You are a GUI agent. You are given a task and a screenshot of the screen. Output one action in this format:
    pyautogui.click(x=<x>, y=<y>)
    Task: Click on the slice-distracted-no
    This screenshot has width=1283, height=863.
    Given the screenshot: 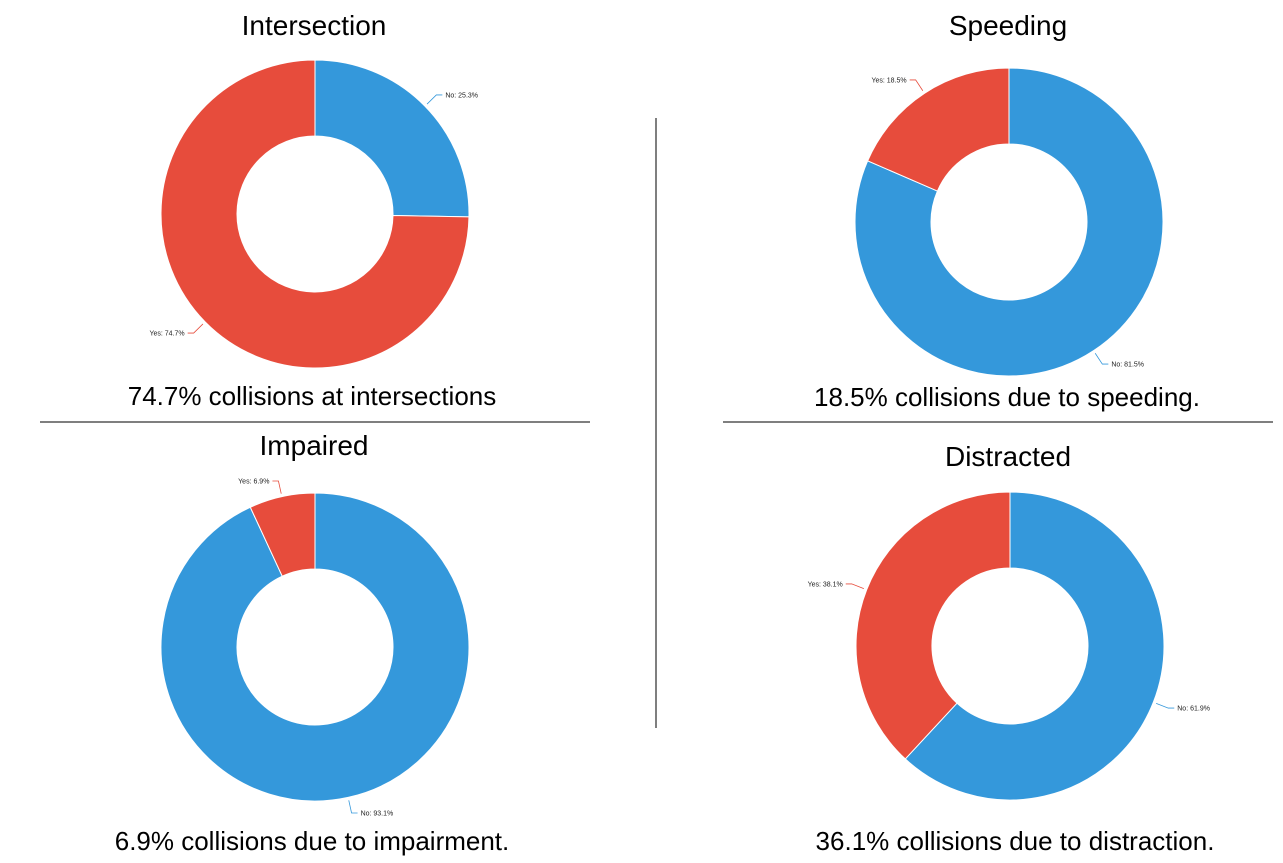 What is the action you would take?
    pyautogui.click(x=1034, y=646)
    